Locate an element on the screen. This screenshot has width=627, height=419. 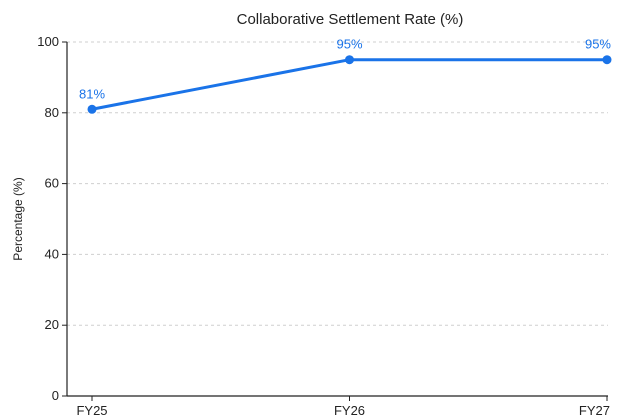
x-tick-label: FY26 is located at coordinates (349, 410).